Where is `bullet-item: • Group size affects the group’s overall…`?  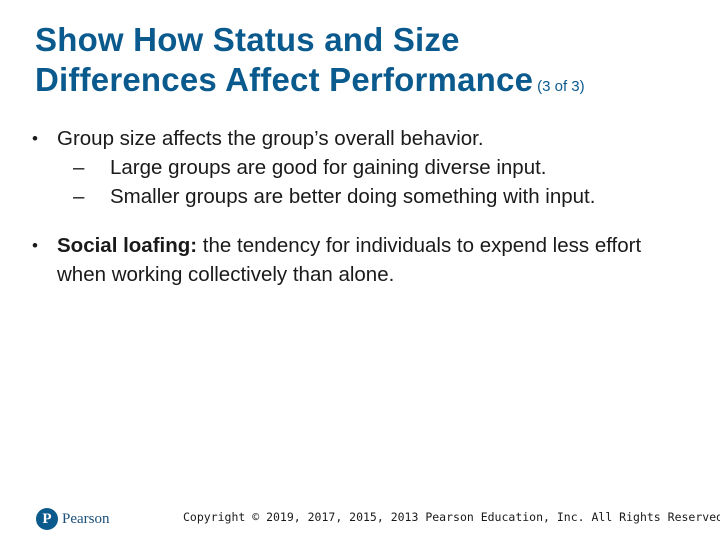
bullet-item: • Group size affects the group’s overall… is located at coordinates (362, 167).